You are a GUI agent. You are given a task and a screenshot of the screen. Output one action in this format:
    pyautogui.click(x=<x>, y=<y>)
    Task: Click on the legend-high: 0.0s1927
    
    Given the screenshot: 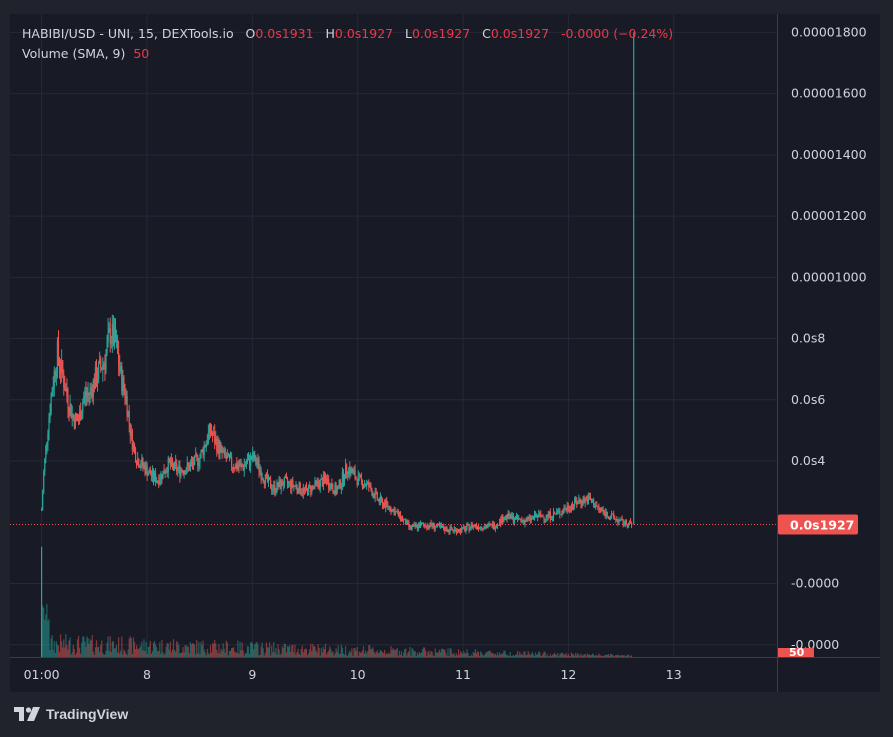 What is the action you would take?
    pyautogui.click(x=364, y=33)
    